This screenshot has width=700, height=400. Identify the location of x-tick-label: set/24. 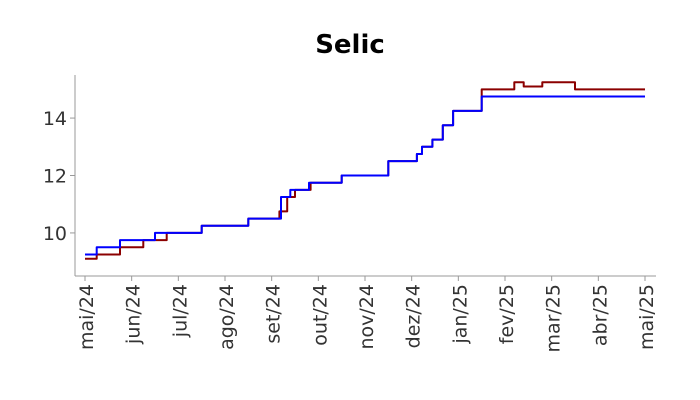
(274, 314).